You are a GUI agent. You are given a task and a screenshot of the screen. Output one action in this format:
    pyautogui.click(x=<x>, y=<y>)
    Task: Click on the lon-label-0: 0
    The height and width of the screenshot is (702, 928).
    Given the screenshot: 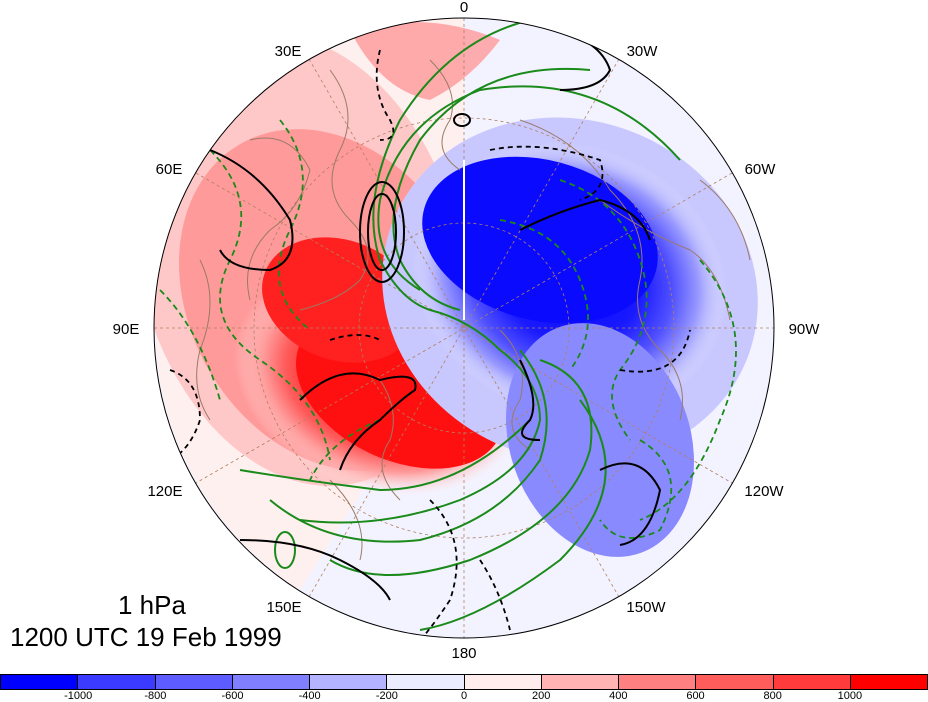 What is the action you would take?
    pyautogui.click(x=464, y=8)
    